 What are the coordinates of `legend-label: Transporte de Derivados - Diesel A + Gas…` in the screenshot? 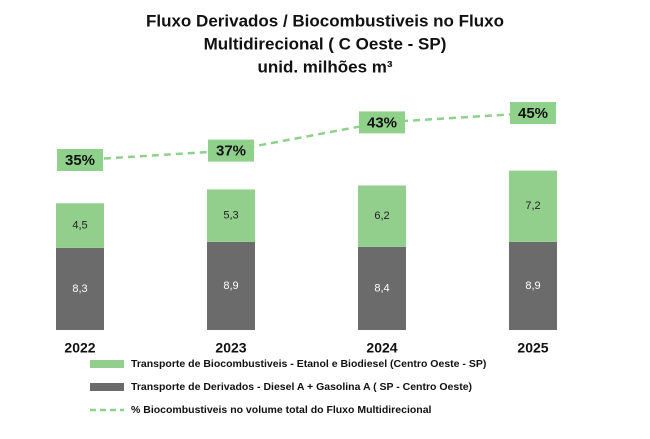 It's located at (301, 387).